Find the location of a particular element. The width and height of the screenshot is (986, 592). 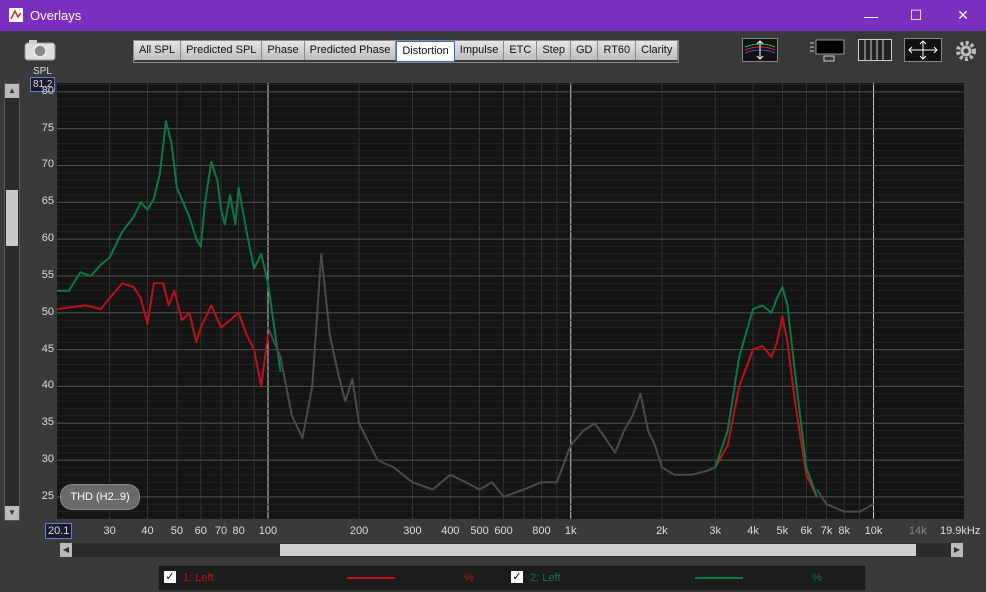

y-tick-label: 55 is located at coordinates (47, 274).